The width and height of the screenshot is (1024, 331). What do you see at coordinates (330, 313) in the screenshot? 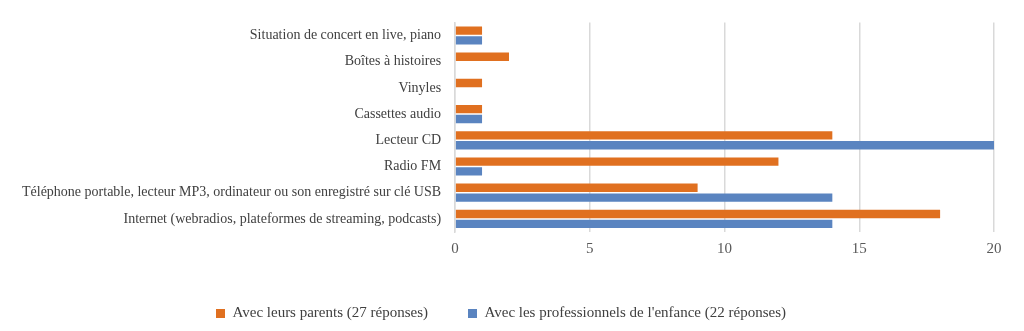
I see `legend-label: Avec leurs parents (27 réponses)` at bounding box center [330, 313].